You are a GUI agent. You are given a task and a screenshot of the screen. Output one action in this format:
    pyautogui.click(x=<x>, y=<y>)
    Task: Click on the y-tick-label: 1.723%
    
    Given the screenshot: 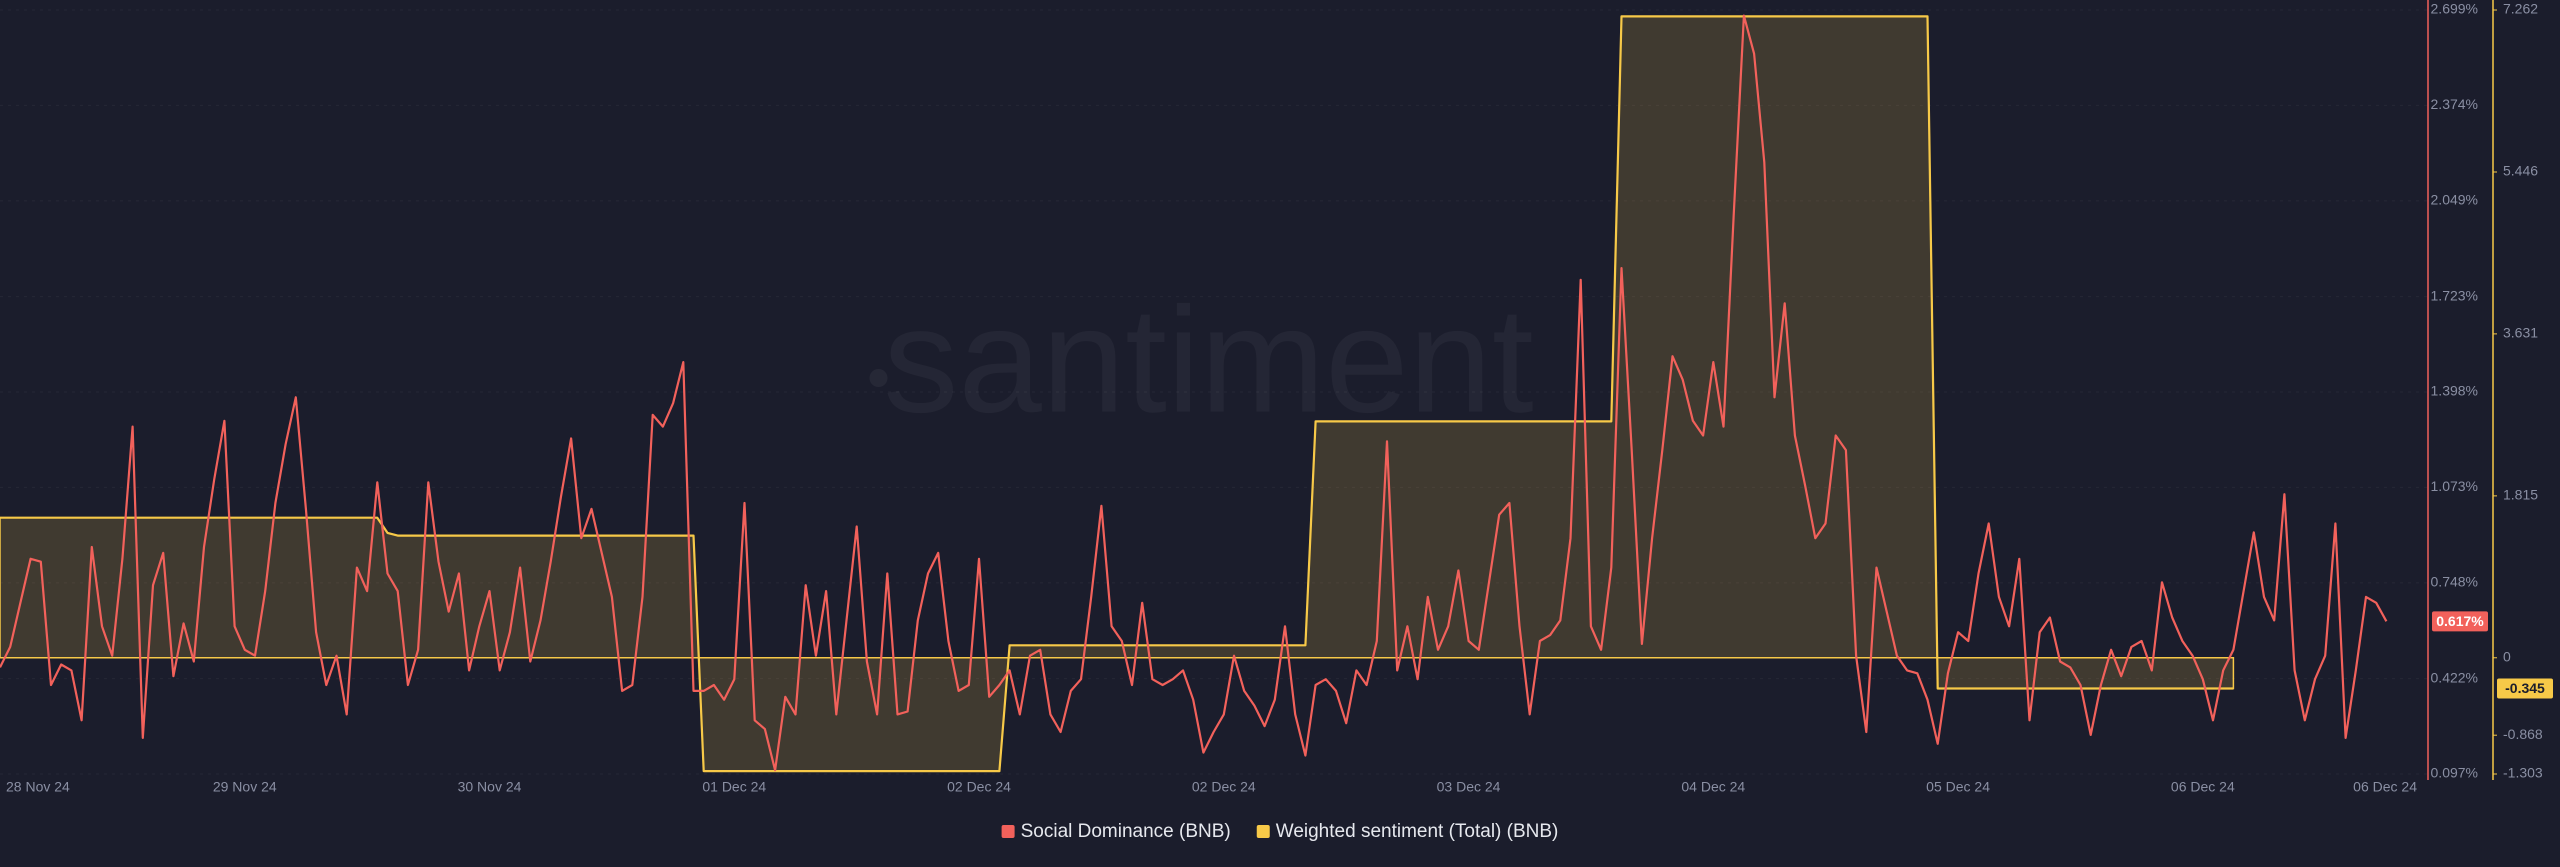 What is the action you would take?
    pyautogui.click(x=2454, y=295)
    